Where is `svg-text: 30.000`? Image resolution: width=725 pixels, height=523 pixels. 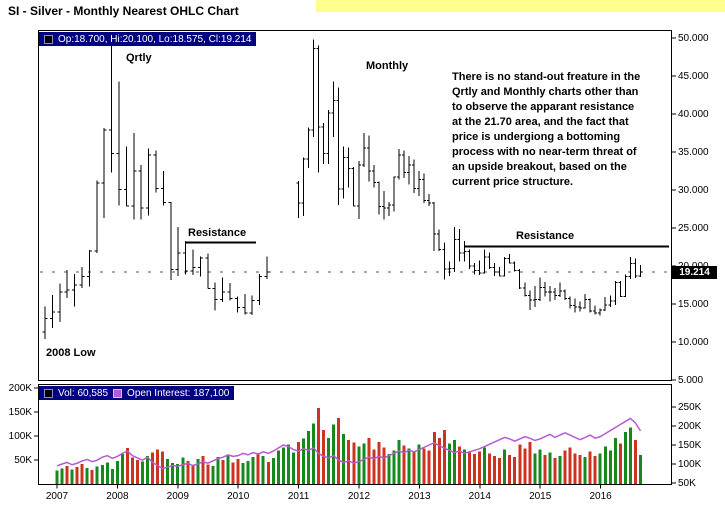
svg-text: 30.000 is located at coordinates (693, 190).